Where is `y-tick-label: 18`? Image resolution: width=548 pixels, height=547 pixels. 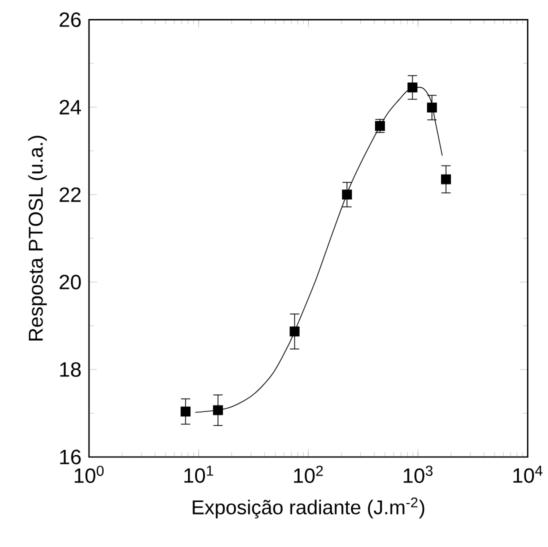 y-tick-label: 18 is located at coordinates (70, 369).